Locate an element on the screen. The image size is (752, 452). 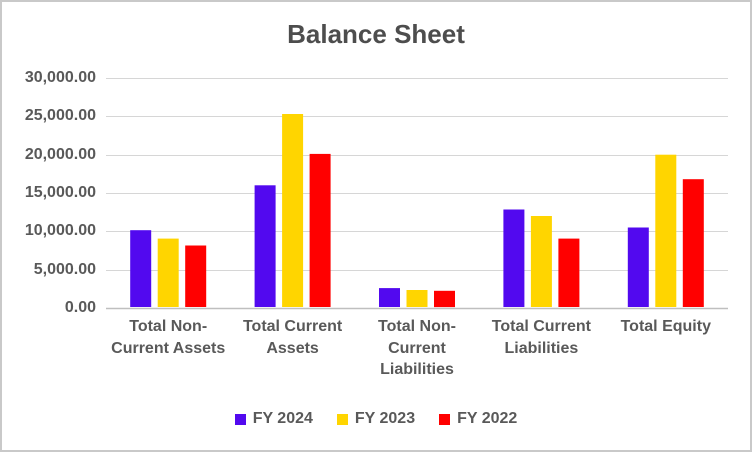
y-tick-label: 20,000.00 is located at coordinates (60, 154).